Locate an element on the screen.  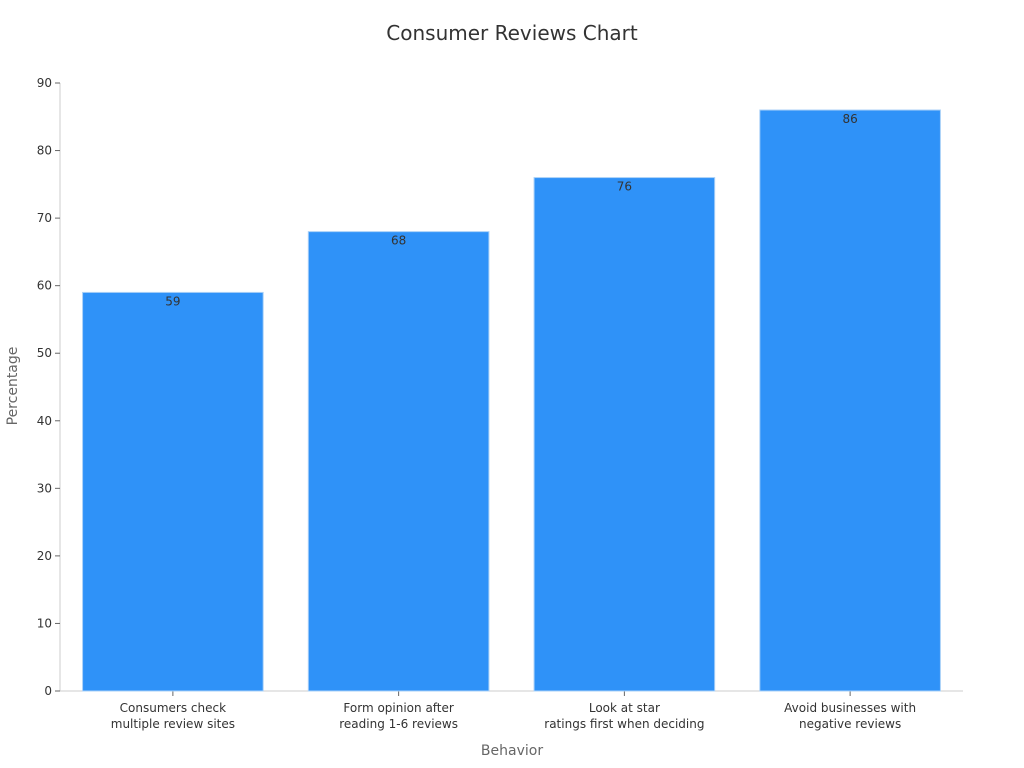
x-tick-label: Look at star is located at coordinates (624, 708).